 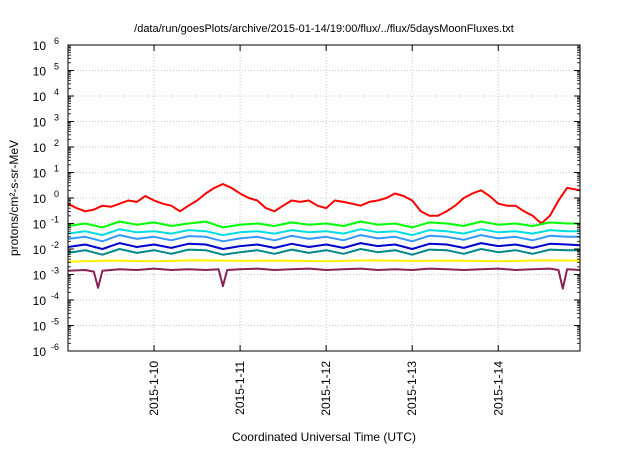 What do you see at coordinates (56, 41) in the screenshot?
I see `y-tick-exponent: 6` at bounding box center [56, 41].